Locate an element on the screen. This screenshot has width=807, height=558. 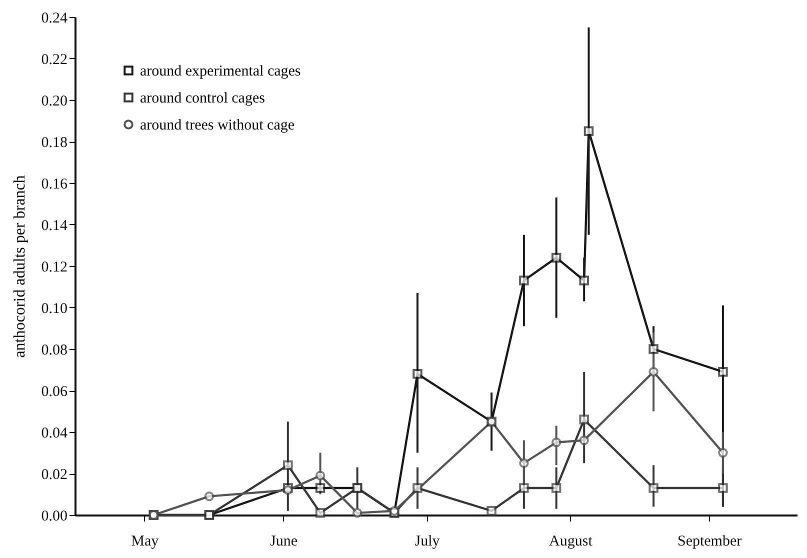
y-tick-label: 0.00 is located at coordinates (54, 516).